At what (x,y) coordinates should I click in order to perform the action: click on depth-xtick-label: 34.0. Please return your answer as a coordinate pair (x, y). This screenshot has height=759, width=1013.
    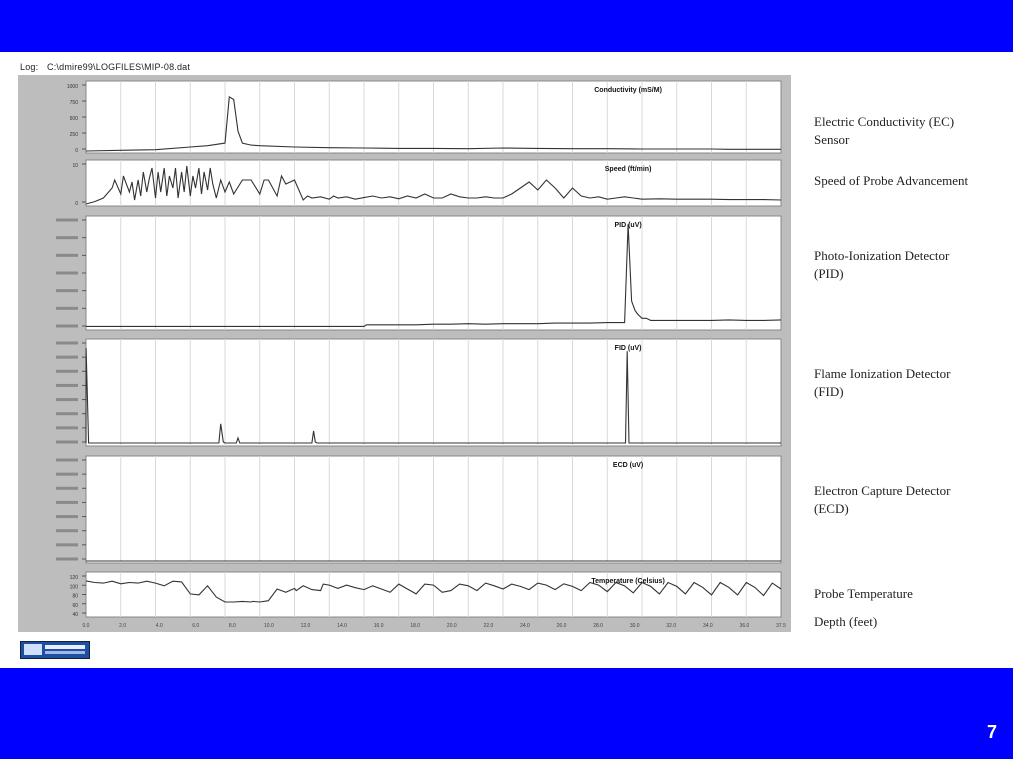
    Looking at the image, I should click on (708, 626).